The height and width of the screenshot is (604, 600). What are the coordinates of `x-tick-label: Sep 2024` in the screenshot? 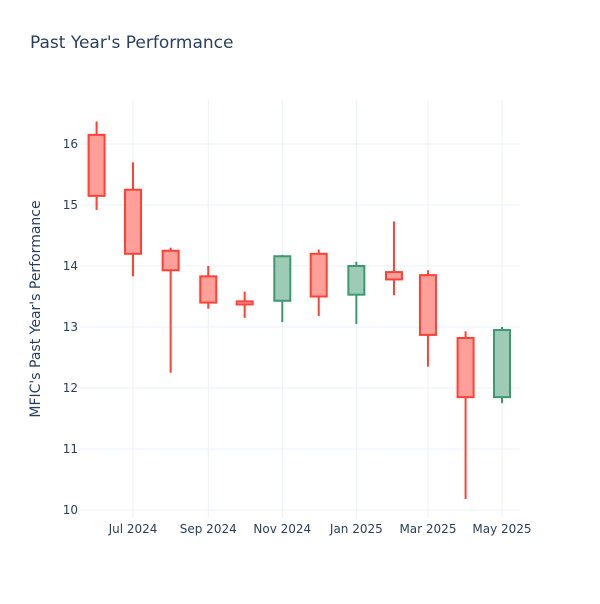 It's located at (208, 529).